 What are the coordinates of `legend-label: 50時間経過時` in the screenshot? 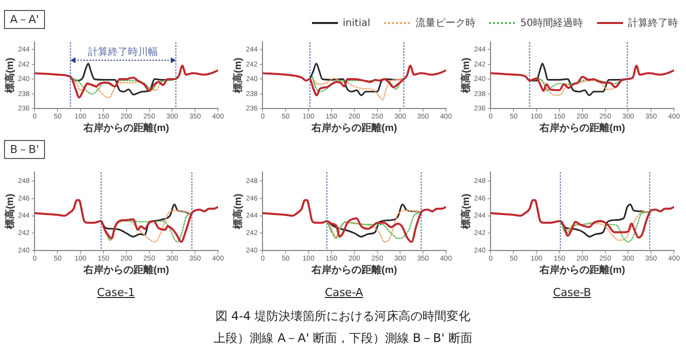 It's located at (551, 23).